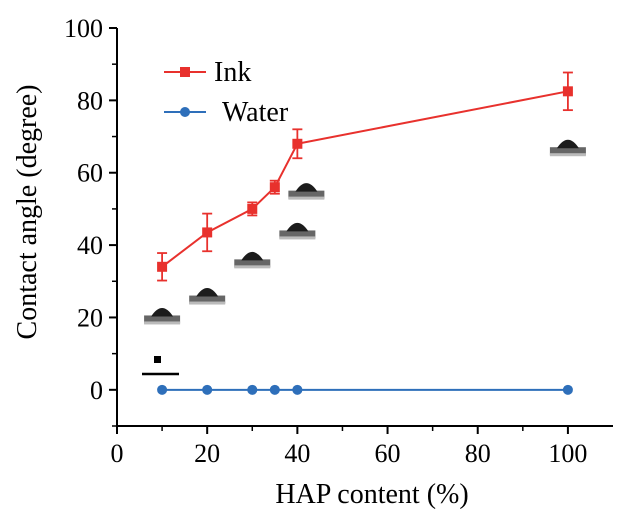 The width and height of the screenshot is (627, 509). I want to click on x-axis-title: HAP content (%), so click(371, 494).